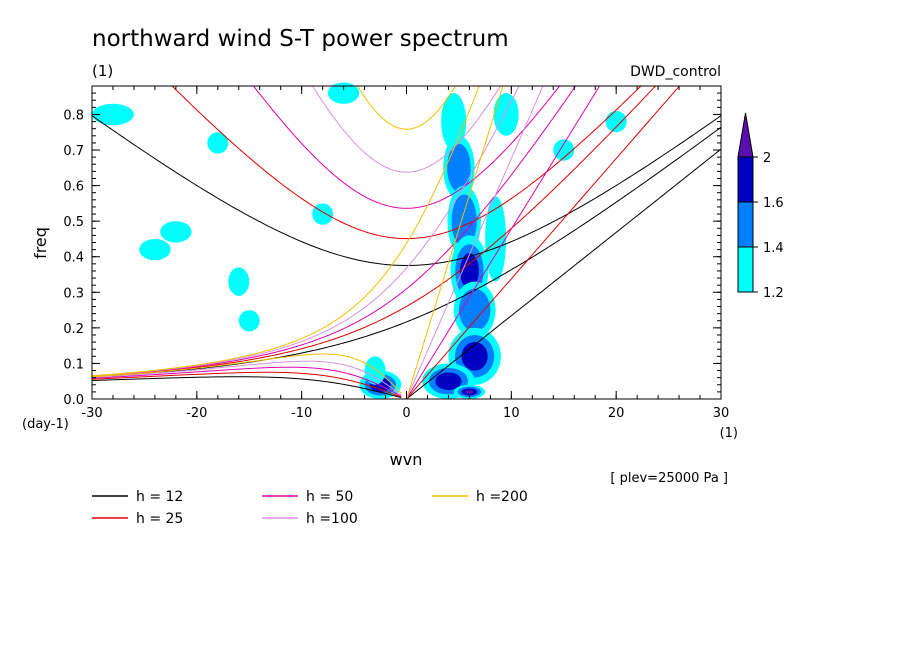  What do you see at coordinates (745, 135) in the screenshot?
I see `colorbar-extend` at bounding box center [745, 135].